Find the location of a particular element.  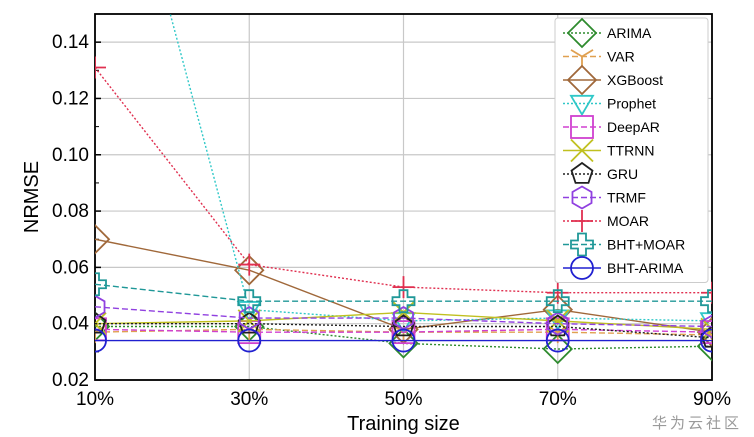

legend-item: GRU is located at coordinates (600, 172).